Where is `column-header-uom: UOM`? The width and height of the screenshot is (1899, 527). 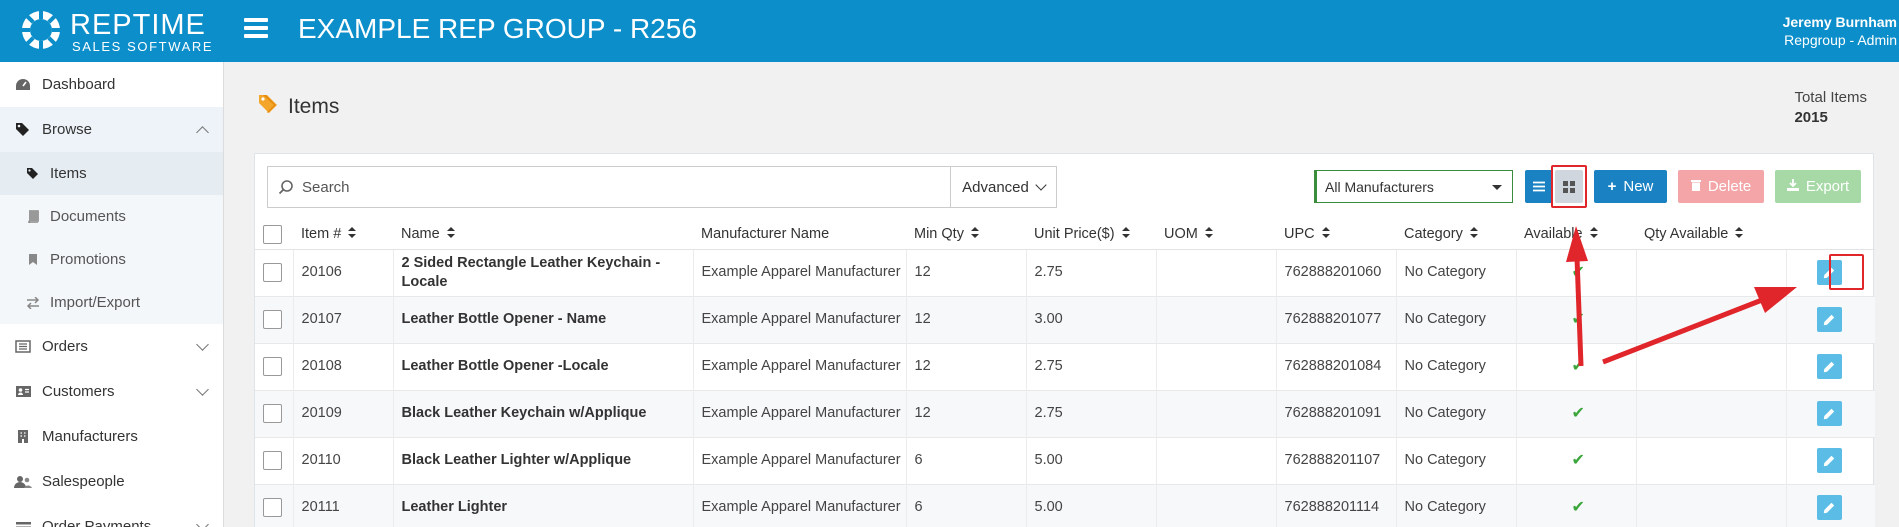 column-header-uom: UOM is located at coordinates (1216, 235).